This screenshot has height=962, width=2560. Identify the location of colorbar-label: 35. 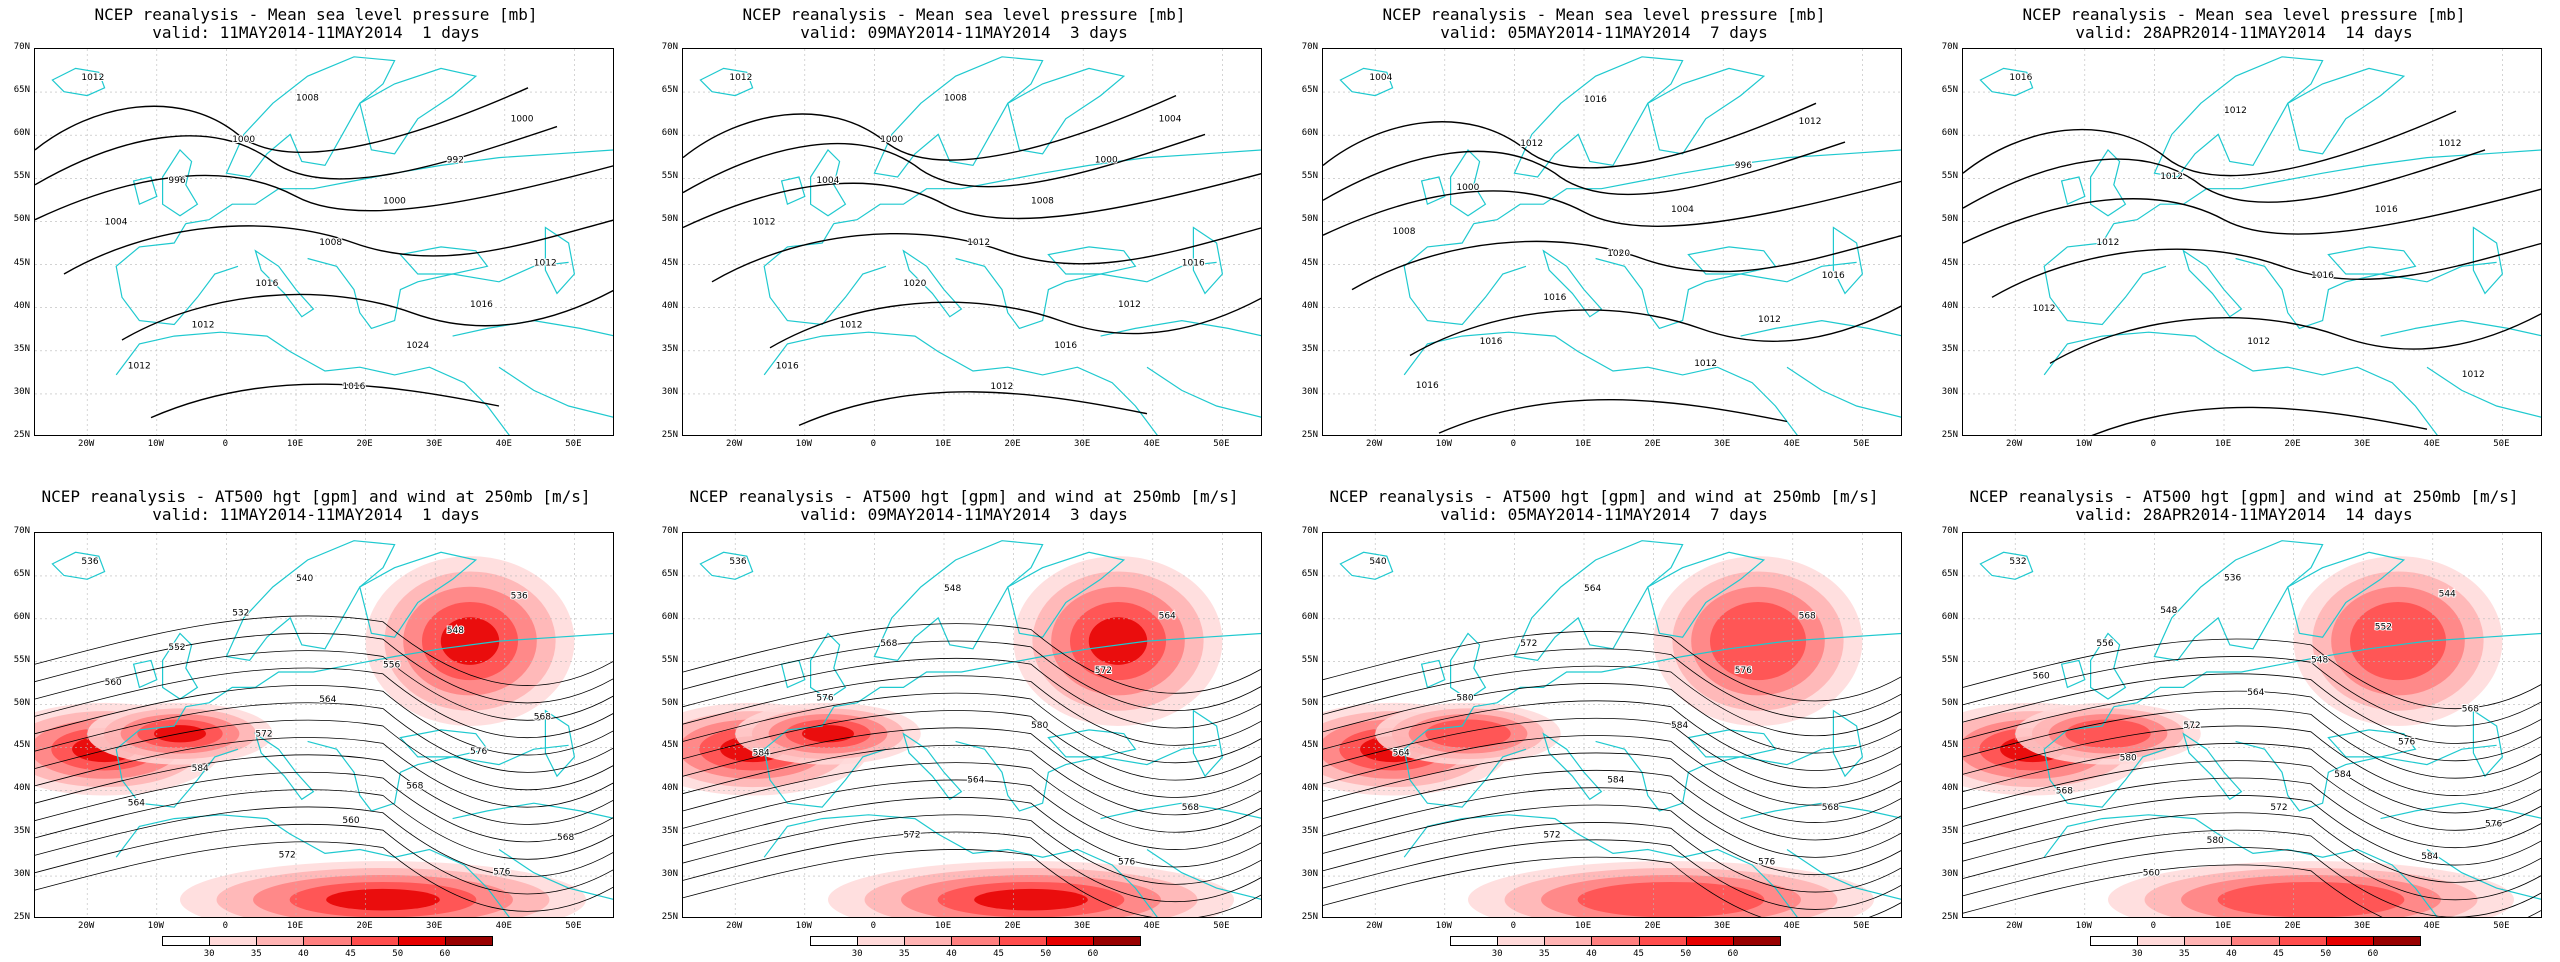
(2184, 954).